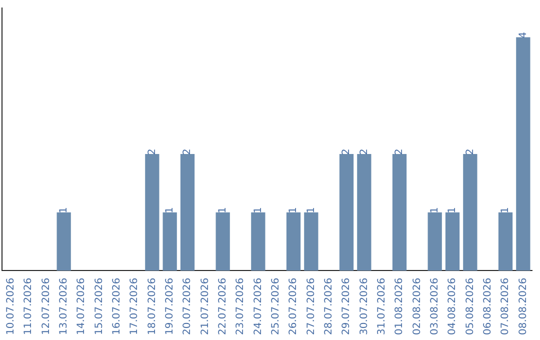 The height and width of the screenshot is (340, 540). I want to click on x-tick-label: 20.07.2026, so click(188, 307).